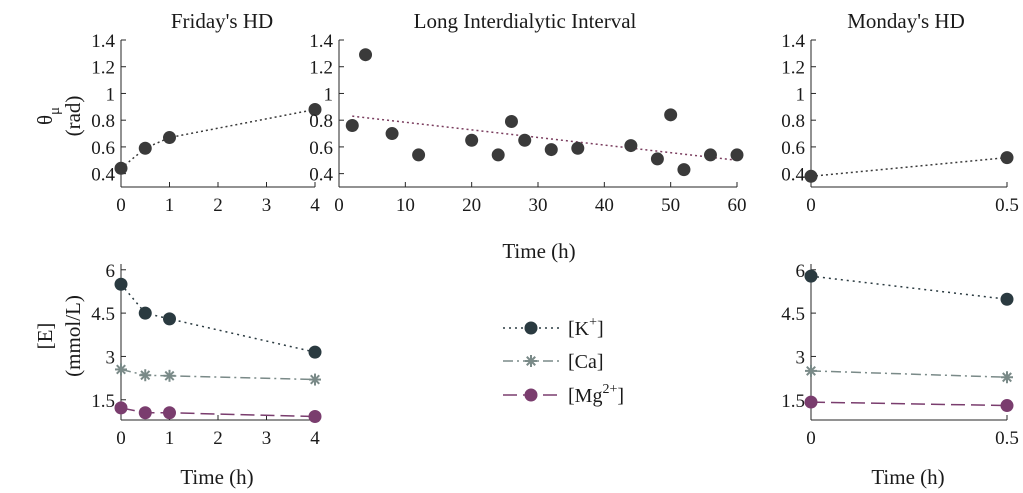 The image size is (1023, 493). Describe the element at coordinates (586, 327) in the screenshot. I see `legend-label-k: [K+]` at that location.